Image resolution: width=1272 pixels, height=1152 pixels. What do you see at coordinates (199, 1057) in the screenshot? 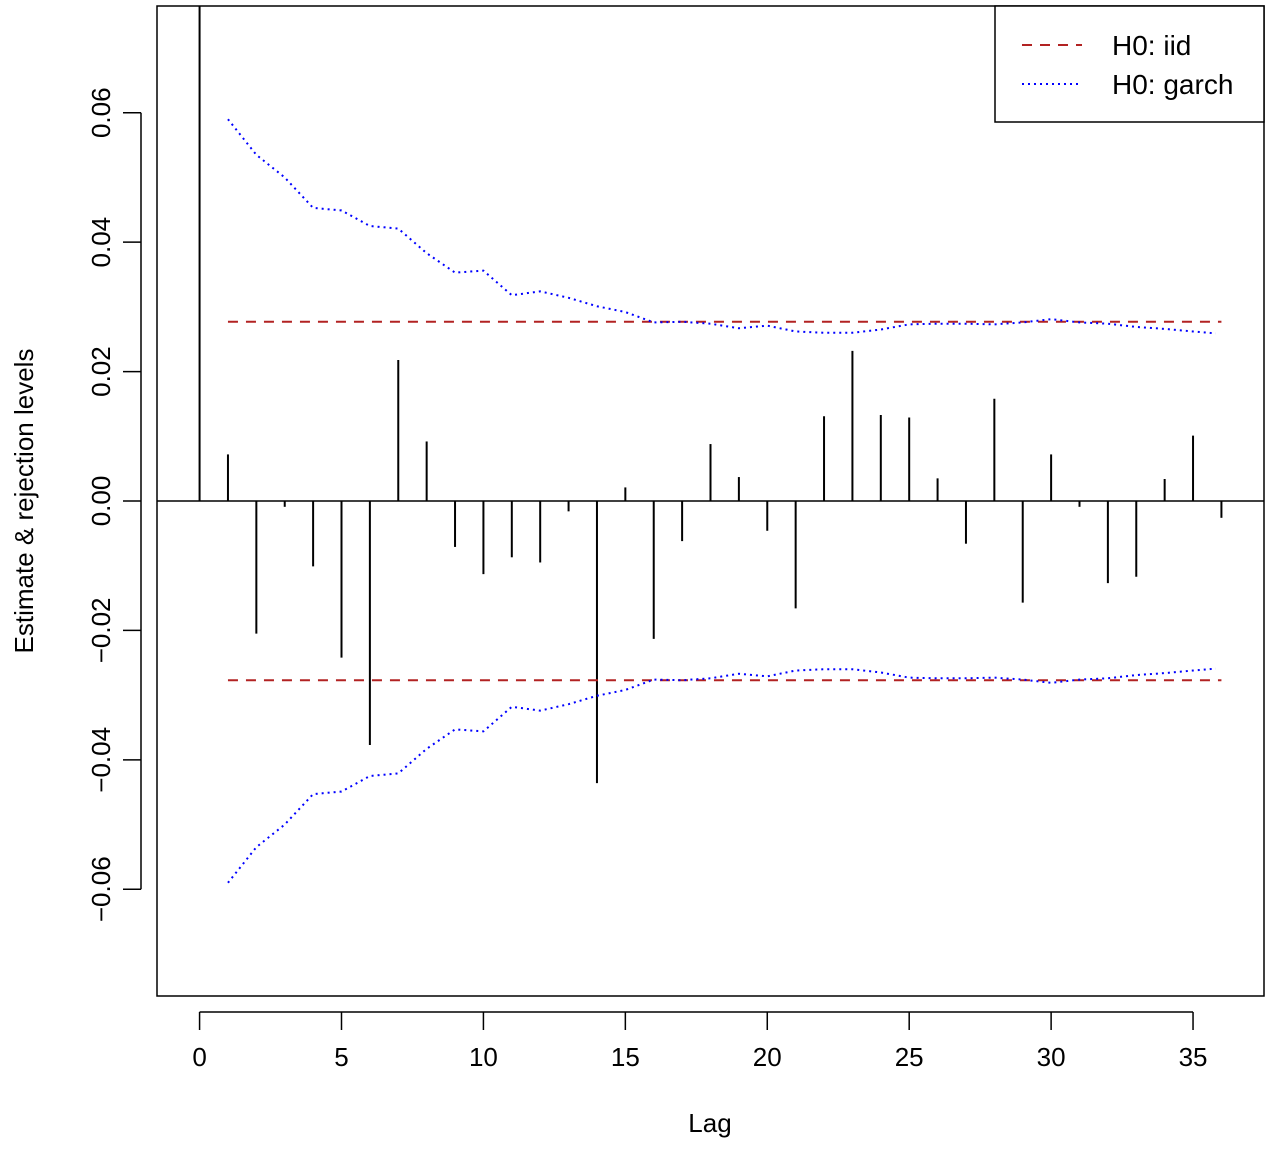
I see `x-tick-label: 0` at bounding box center [199, 1057].